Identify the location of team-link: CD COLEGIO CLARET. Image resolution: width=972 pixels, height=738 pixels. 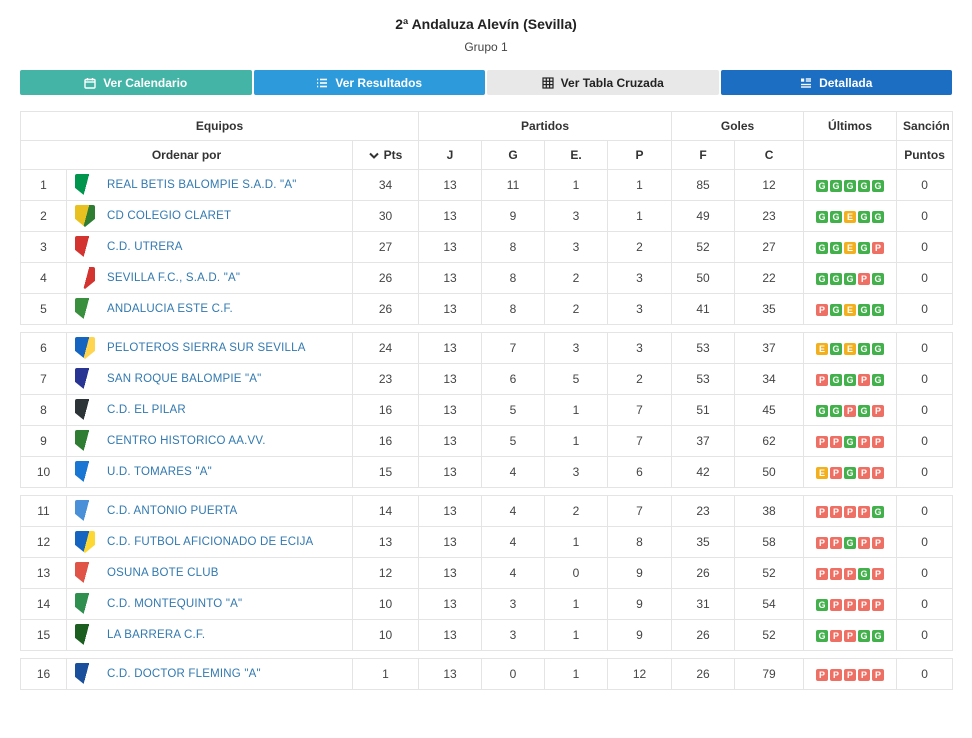
(169, 216).